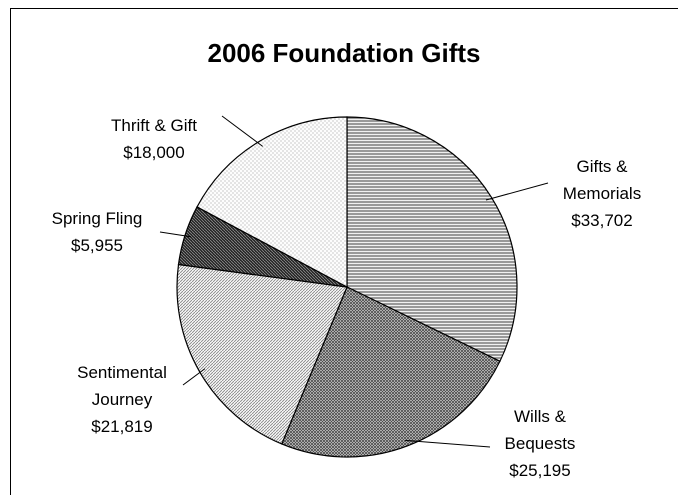 Image resolution: width=678 pixels, height=495 pixels. What do you see at coordinates (97, 245) in the screenshot?
I see `slice-value: $5,955` at bounding box center [97, 245].